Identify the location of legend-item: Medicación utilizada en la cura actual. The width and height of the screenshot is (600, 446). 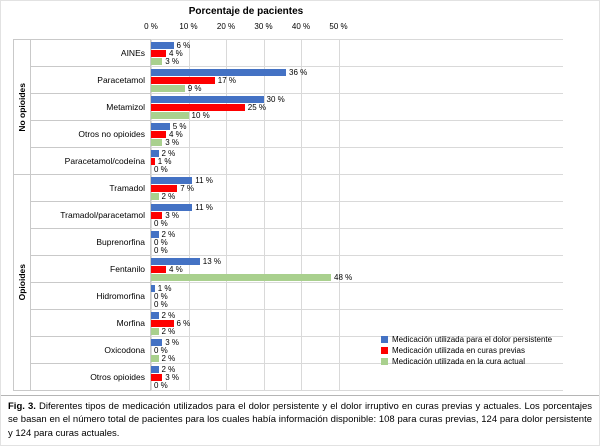
(466, 361).